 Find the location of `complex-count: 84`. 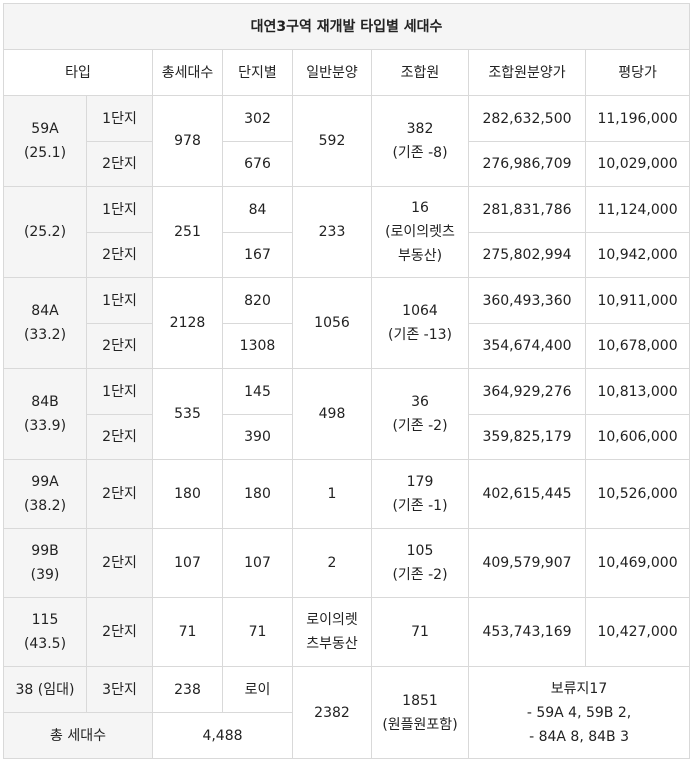

complex-count: 84 is located at coordinates (257, 209).